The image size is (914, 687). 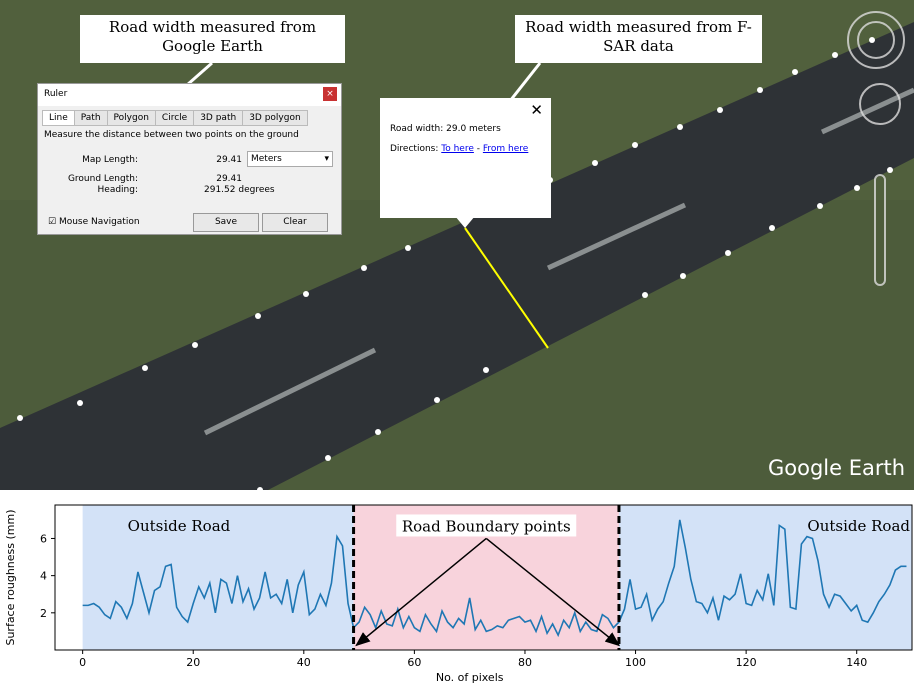 I want to click on tab: 3D path, so click(x=218, y=118).